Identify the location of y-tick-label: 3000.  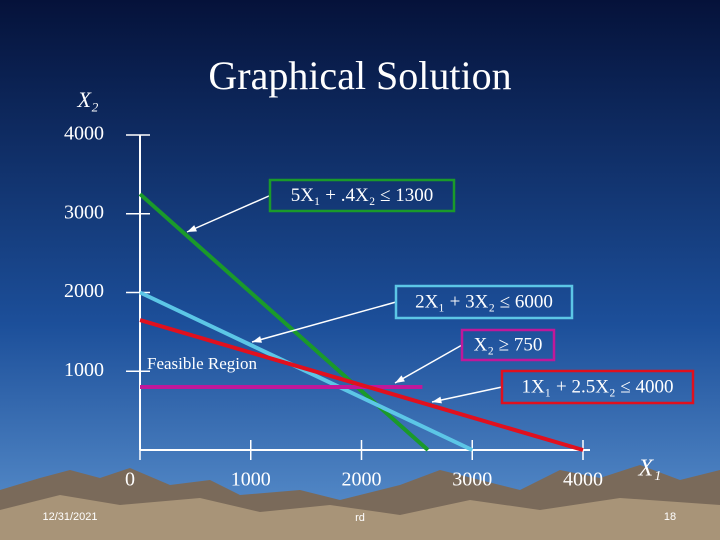
(84, 212).